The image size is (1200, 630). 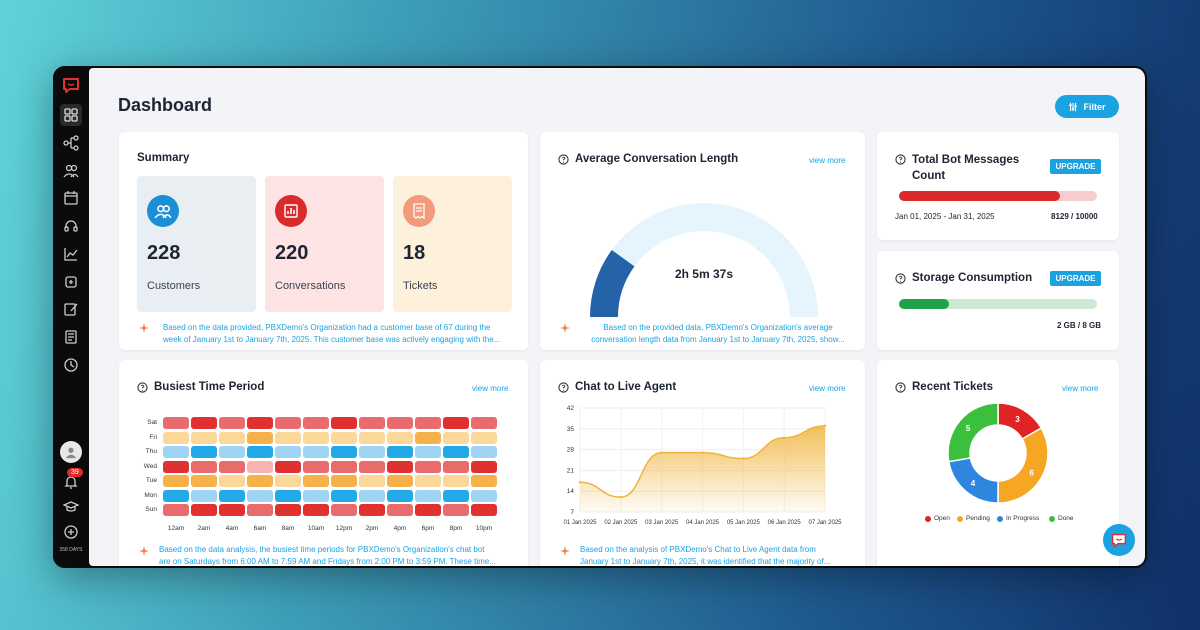 What do you see at coordinates (1018, 518) in the screenshot?
I see `legend-item: In Progress` at bounding box center [1018, 518].